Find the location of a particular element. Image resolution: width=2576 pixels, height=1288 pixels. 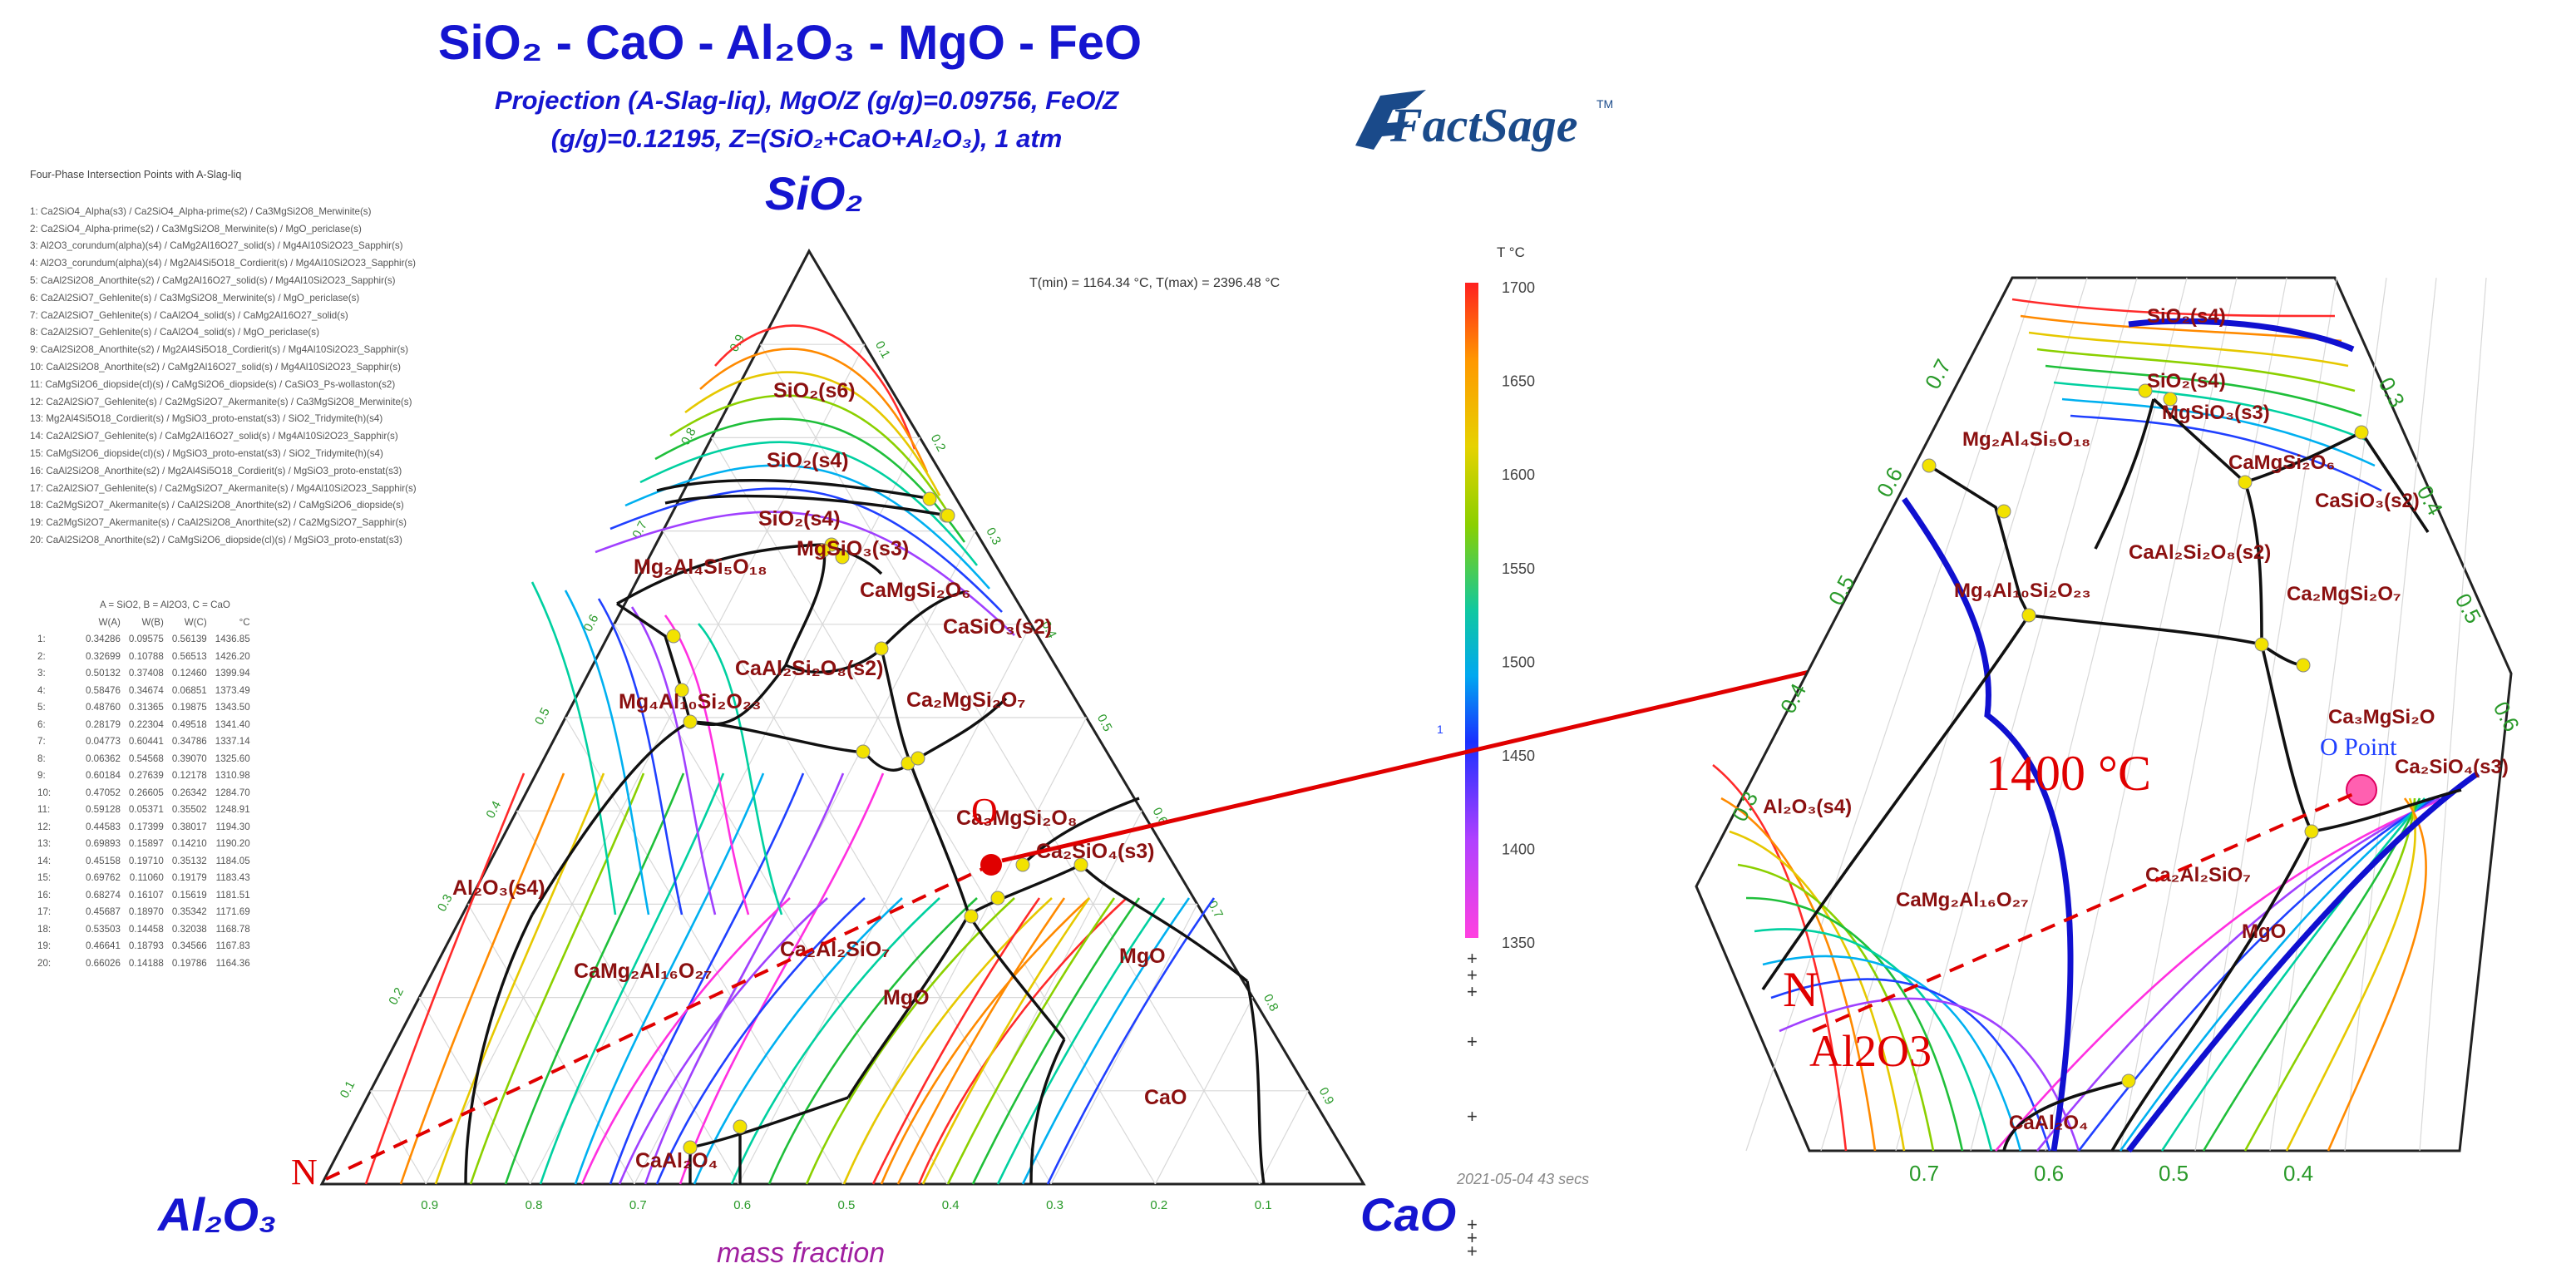

zoom-phase-label-camg2al16o27: CaMg₂Al₁₆O₂₇ is located at coordinates (1963, 900).